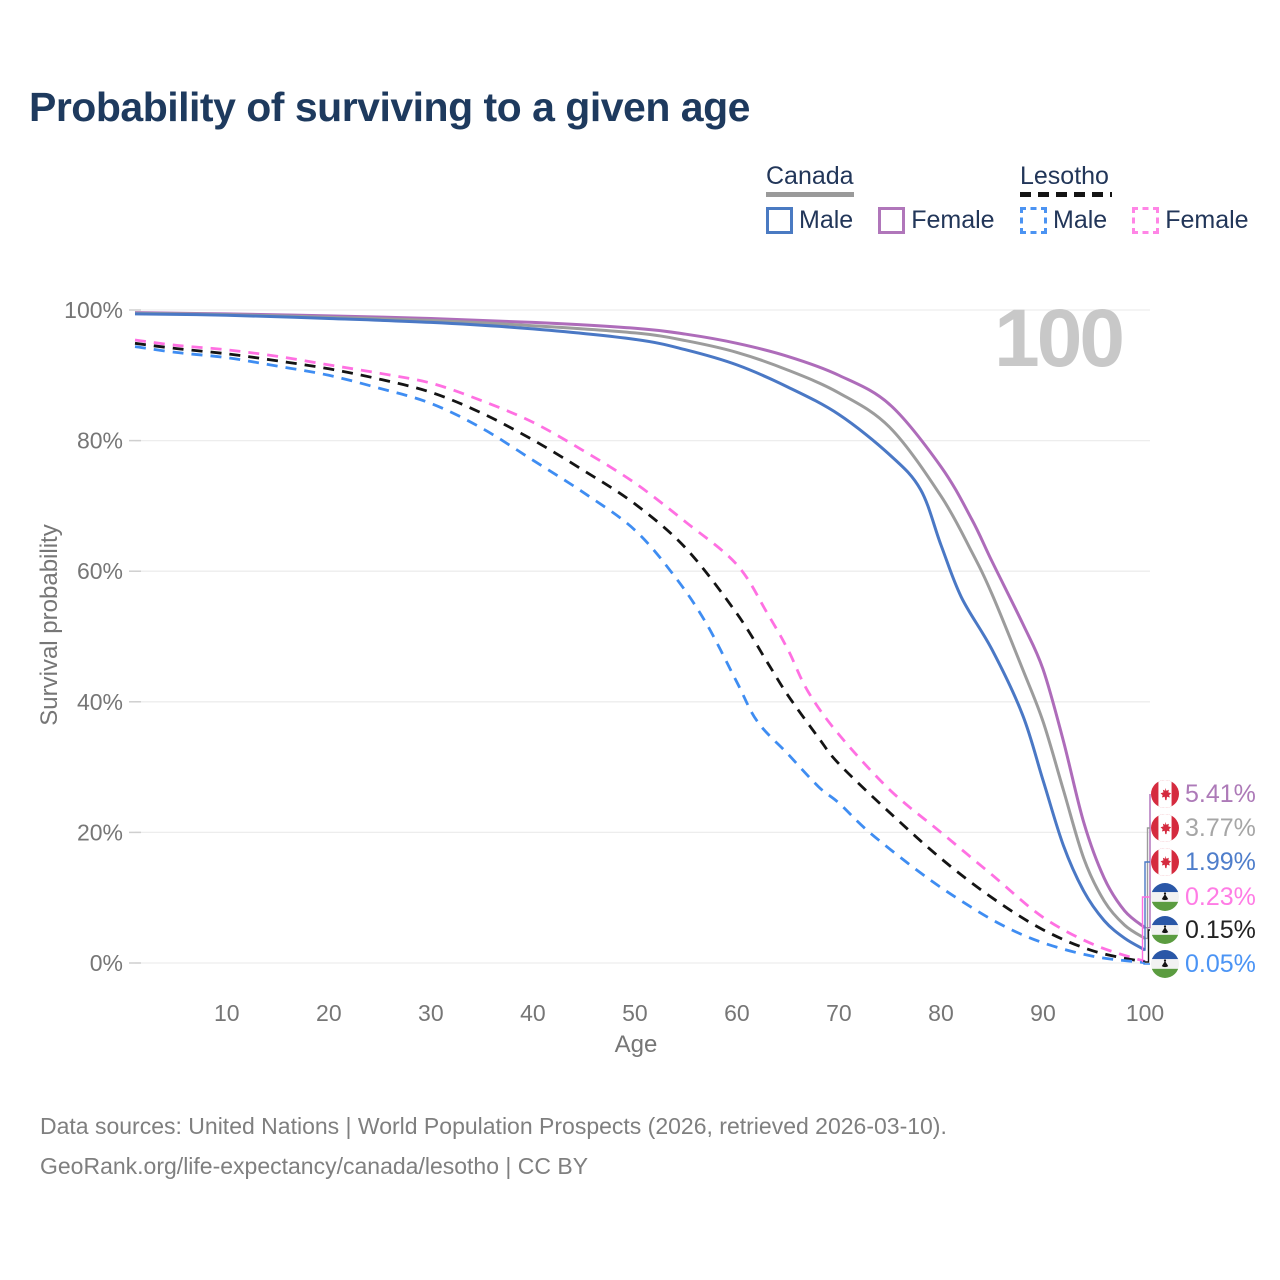 The image size is (1280, 1280). Describe the element at coordinates (1146, 220) in the screenshot. I see `lesotho-female-checkbox` at that location.